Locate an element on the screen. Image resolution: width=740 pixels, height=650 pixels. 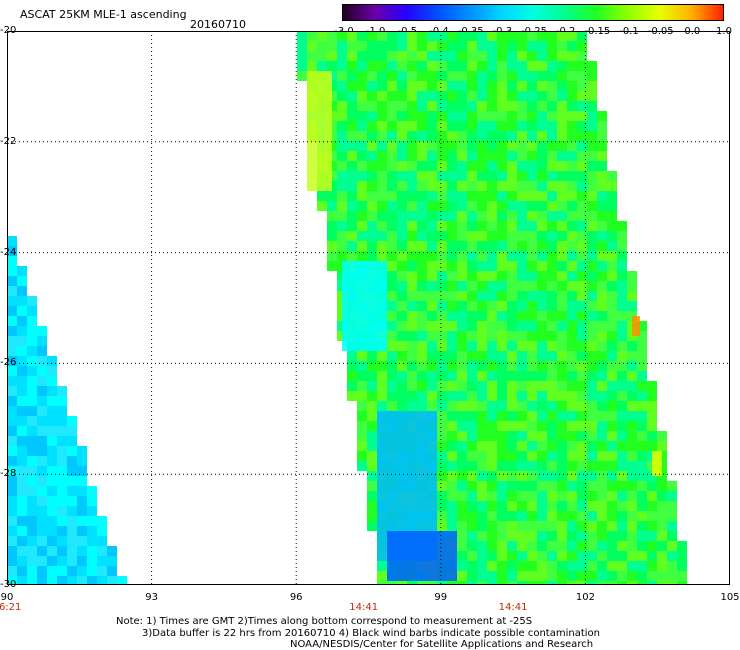
longitude-label: 102 is located at coordinates (585, 597).